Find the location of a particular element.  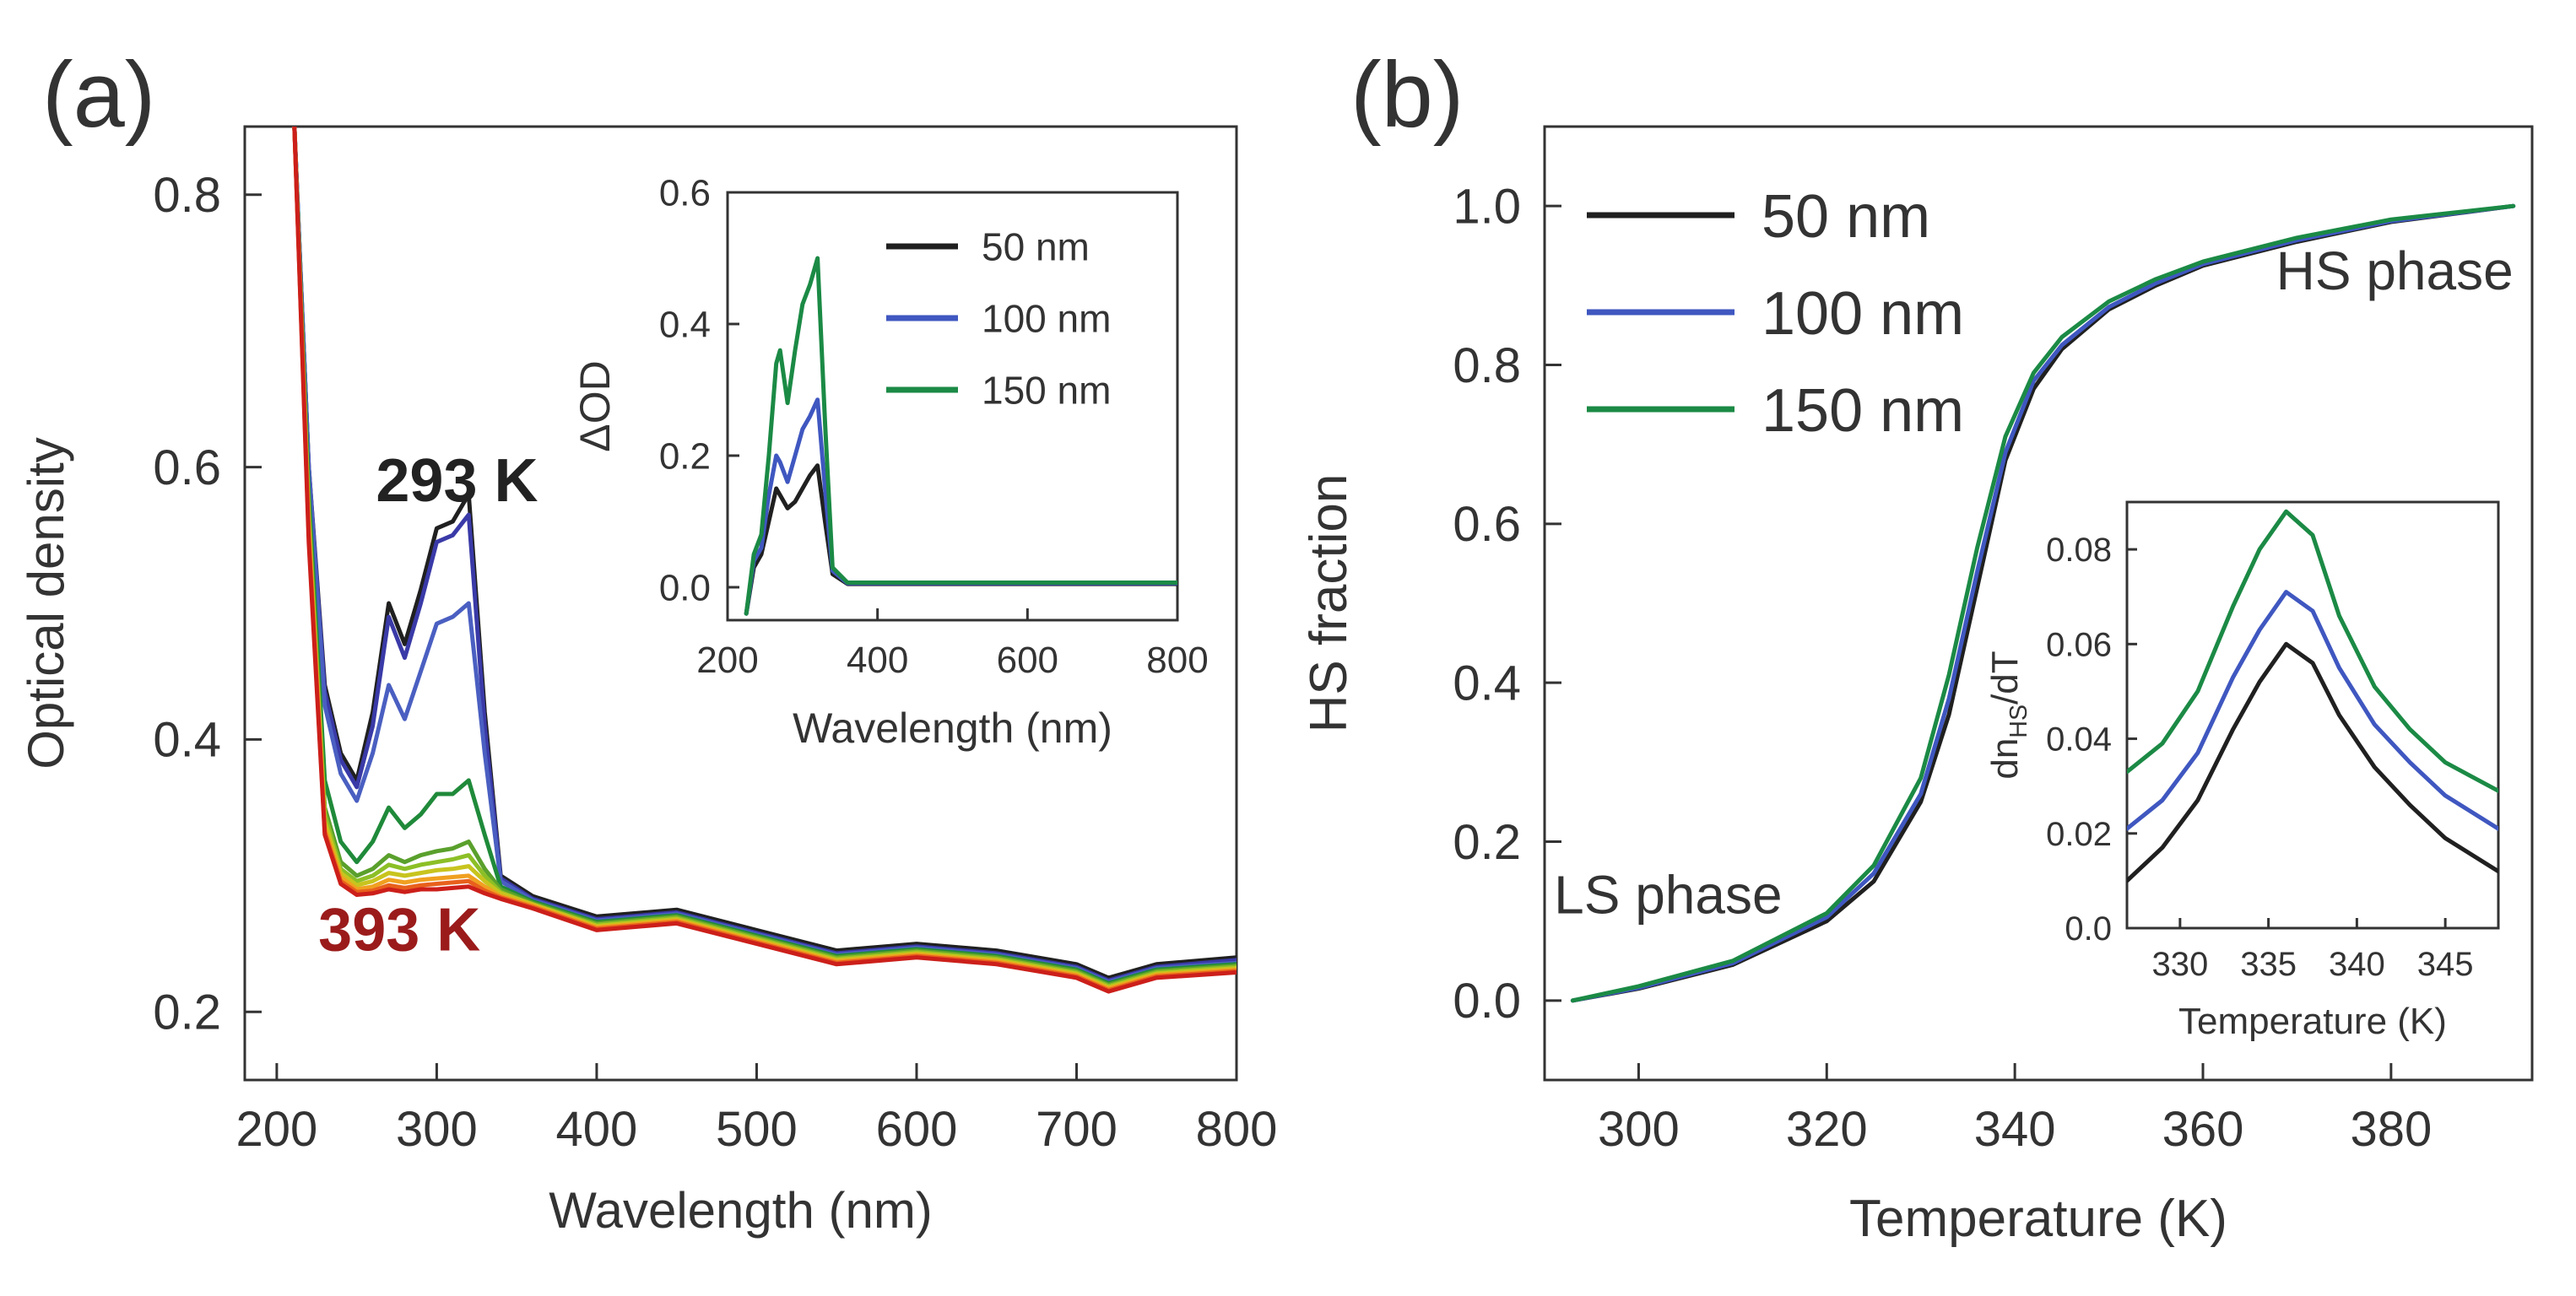

a-inset-x-tick-label: 200 is located at coordinates (727, 660).